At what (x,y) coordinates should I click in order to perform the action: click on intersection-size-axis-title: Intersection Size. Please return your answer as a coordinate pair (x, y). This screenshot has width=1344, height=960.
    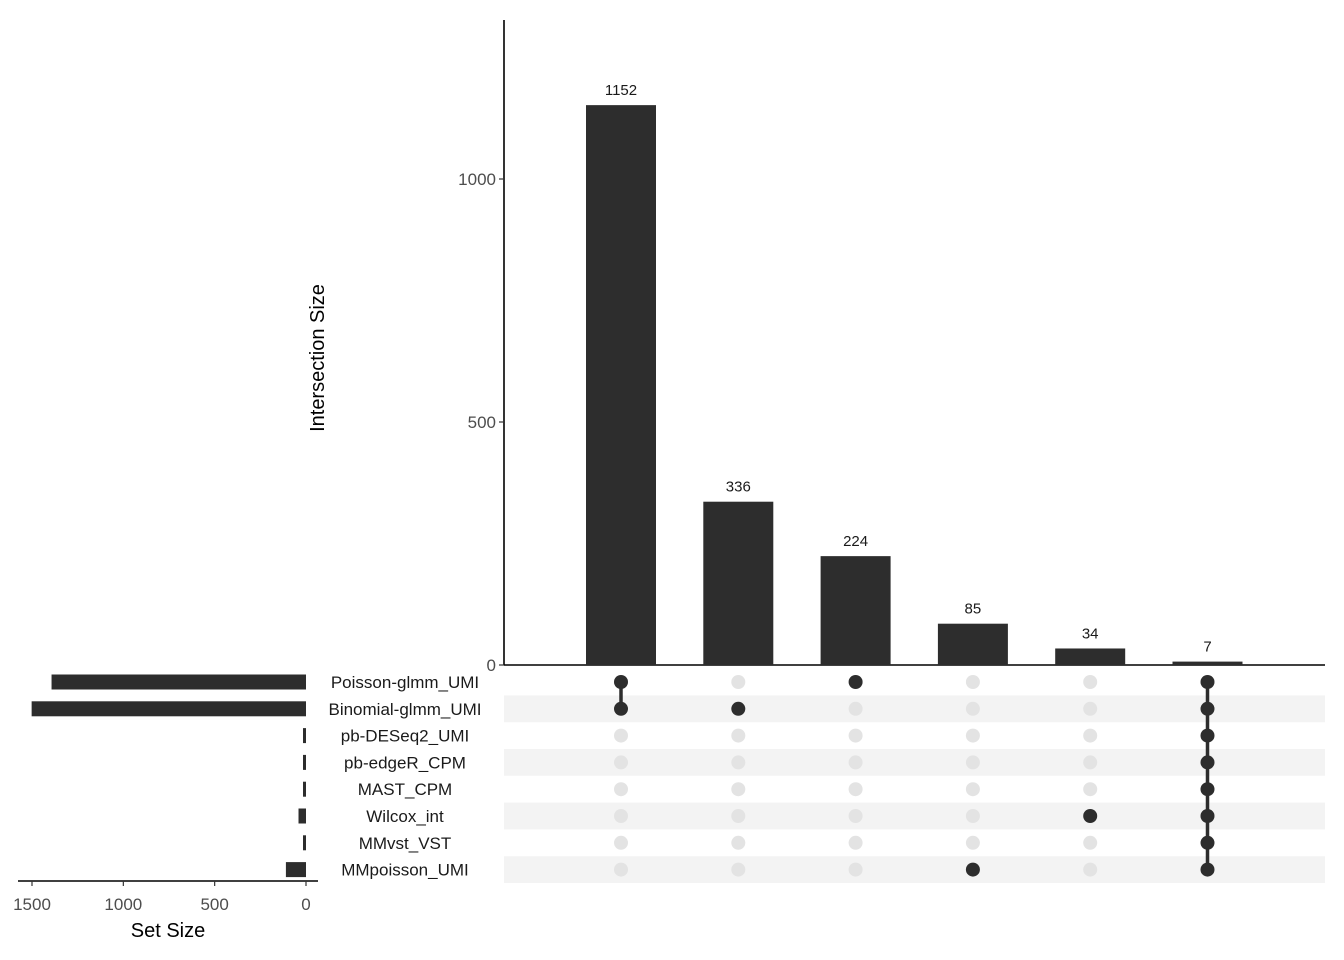
    Looking at the image, I should click on (318, 358).